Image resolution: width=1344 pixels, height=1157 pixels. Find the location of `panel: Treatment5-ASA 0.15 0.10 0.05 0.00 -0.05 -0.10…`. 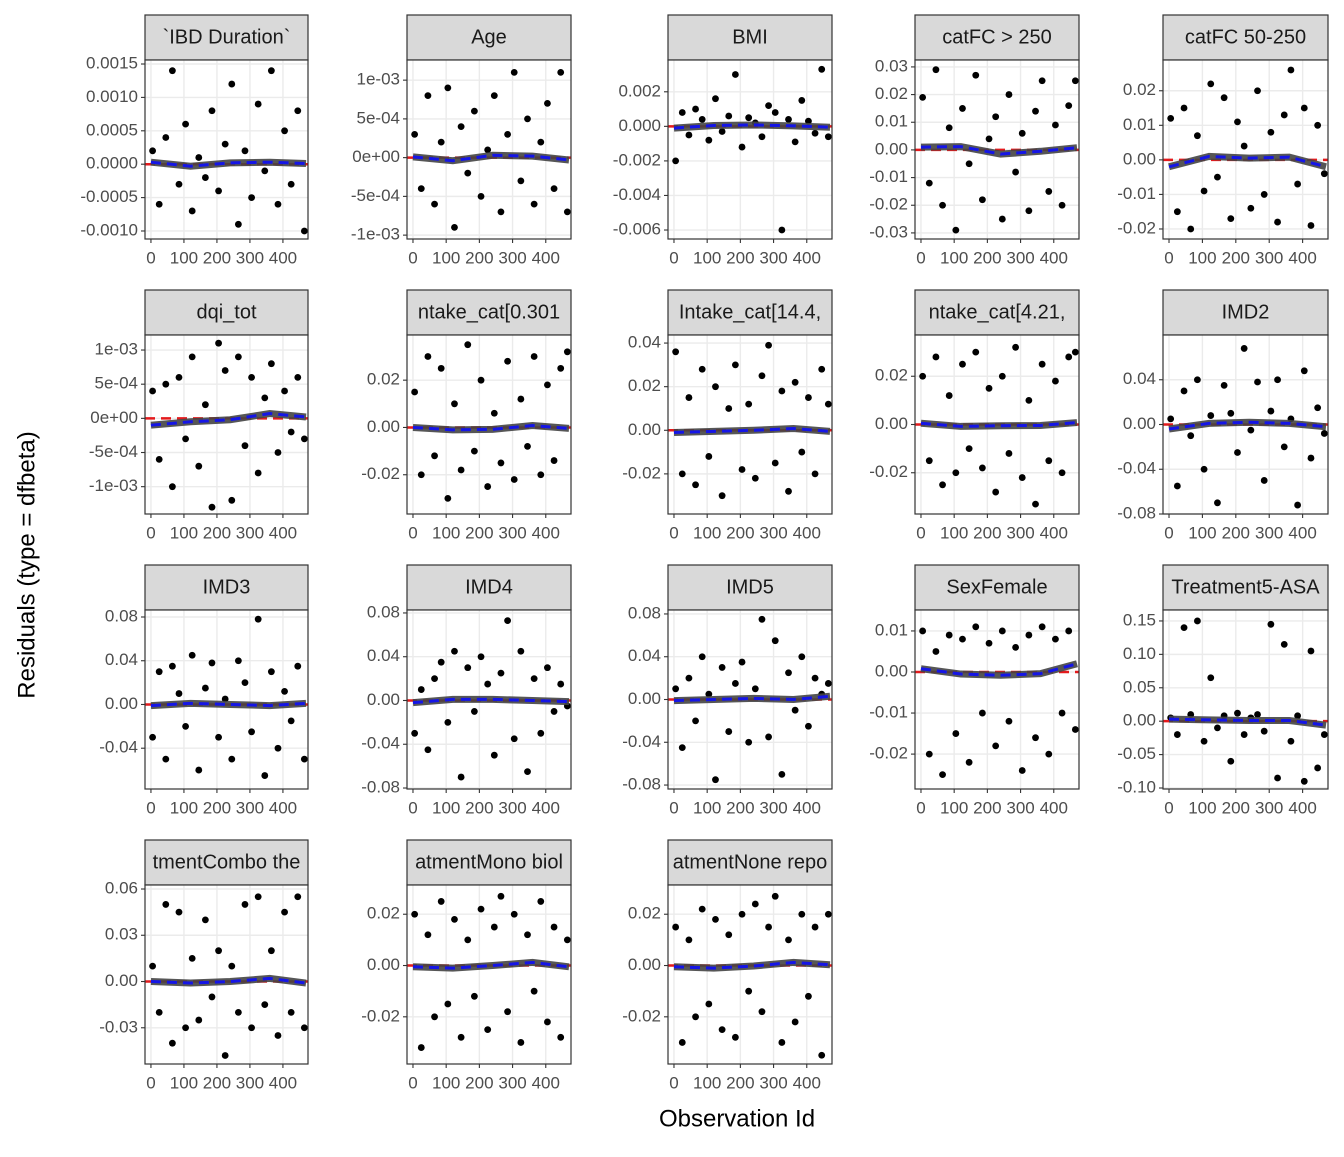

panel: Treatment5-ASA 0.15 0.10 0.05 0.00 -0.05 -0.10… is located at coordinates (1223, 690).